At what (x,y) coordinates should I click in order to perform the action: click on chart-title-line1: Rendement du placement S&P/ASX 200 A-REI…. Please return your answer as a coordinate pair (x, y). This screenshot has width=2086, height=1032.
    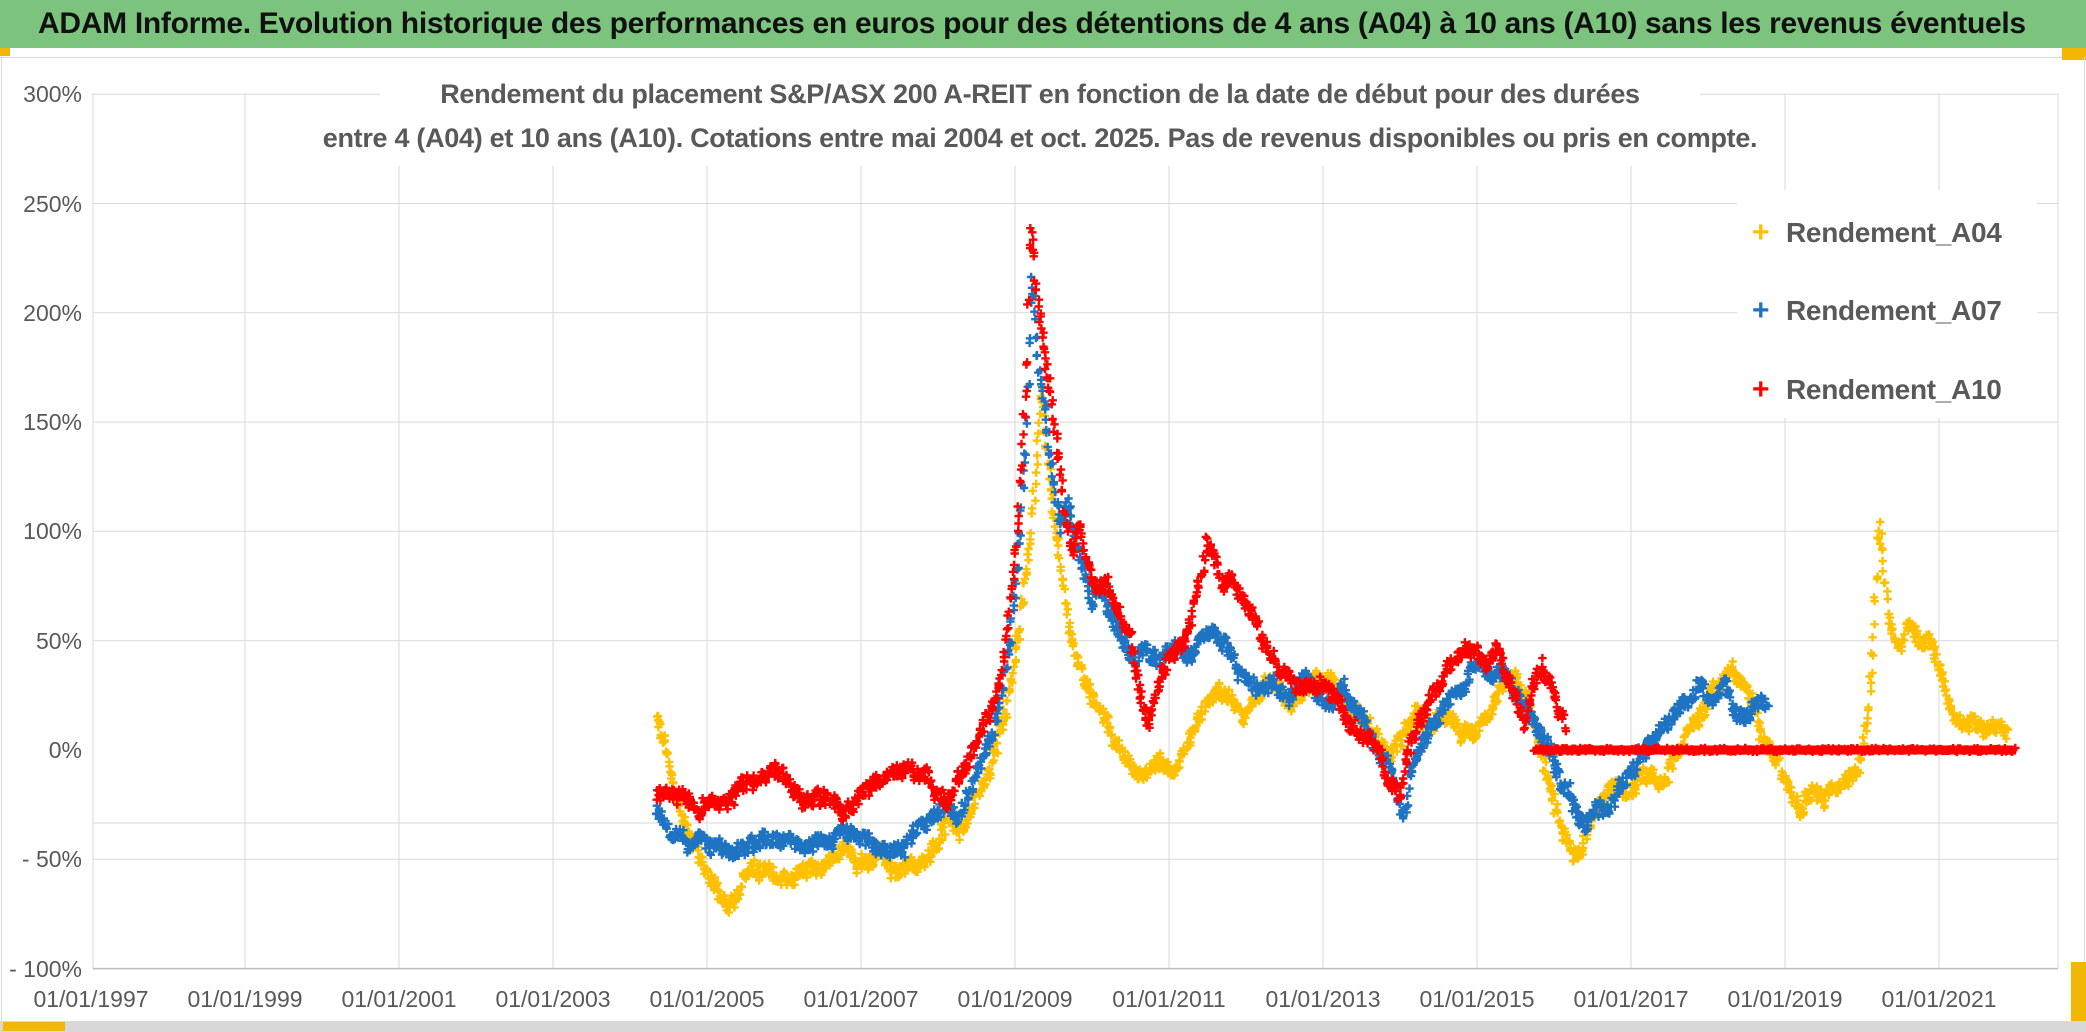
    Looking at the image, I should click on (1040, 94).